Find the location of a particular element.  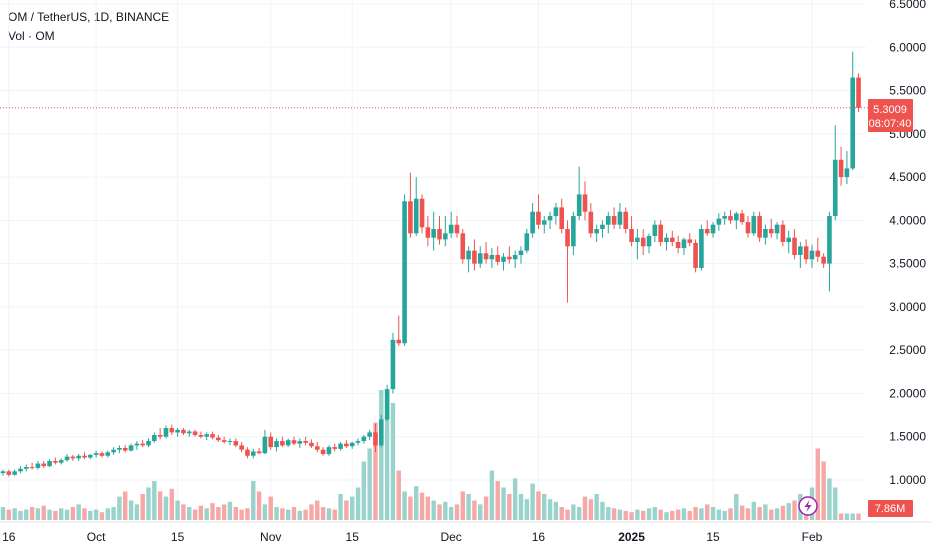

price-tick-label: 3.0000 is located at coordinates (907, 307).